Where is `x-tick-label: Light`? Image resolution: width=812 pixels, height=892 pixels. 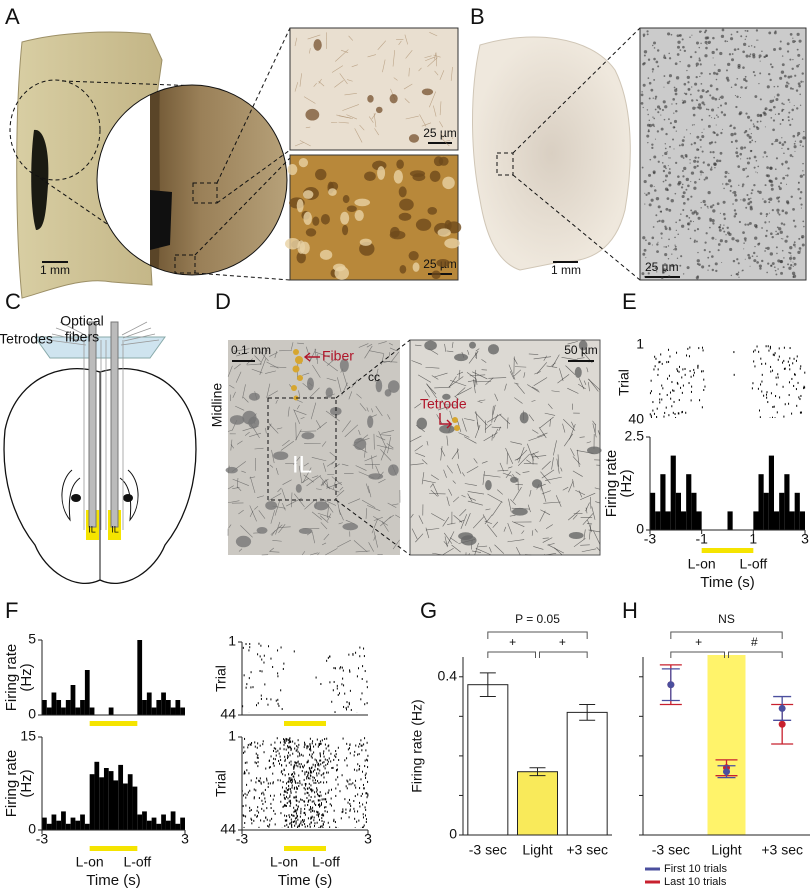 x-tick-label: Light is located at coordinates (726, 850).